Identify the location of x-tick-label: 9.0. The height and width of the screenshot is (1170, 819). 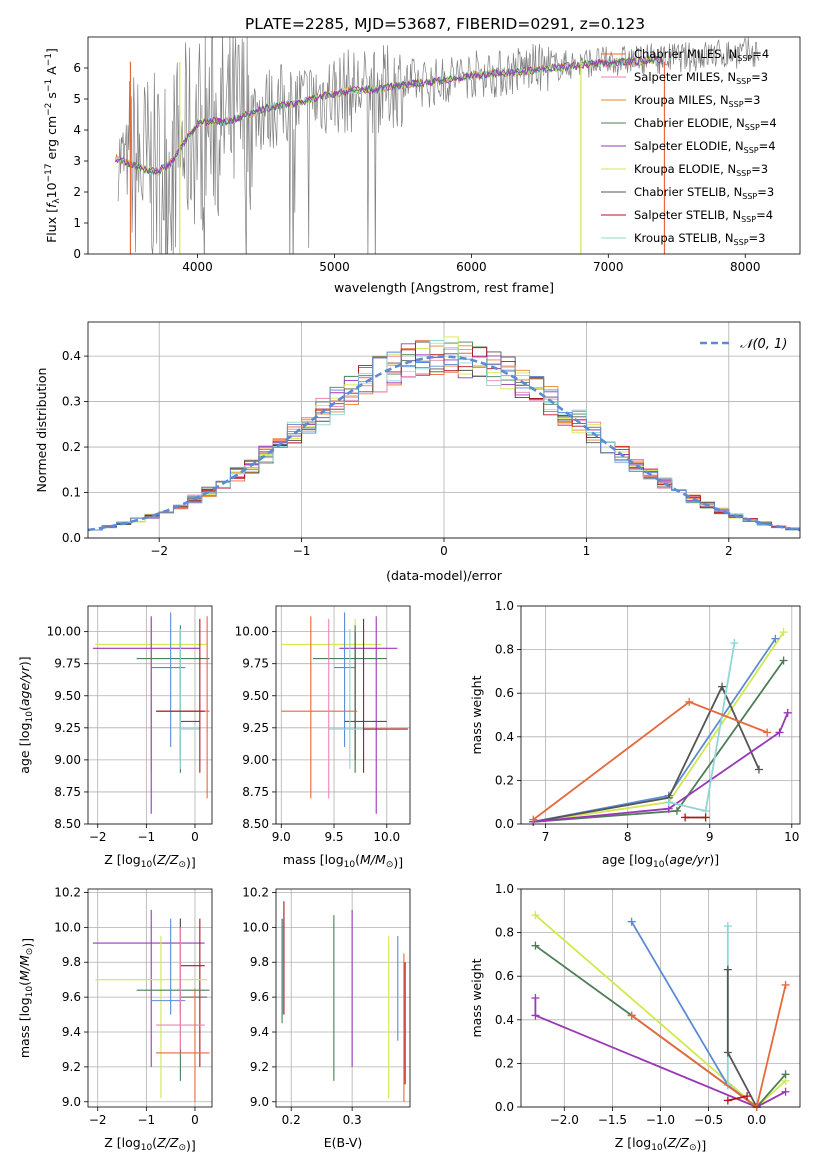
(281, 837).